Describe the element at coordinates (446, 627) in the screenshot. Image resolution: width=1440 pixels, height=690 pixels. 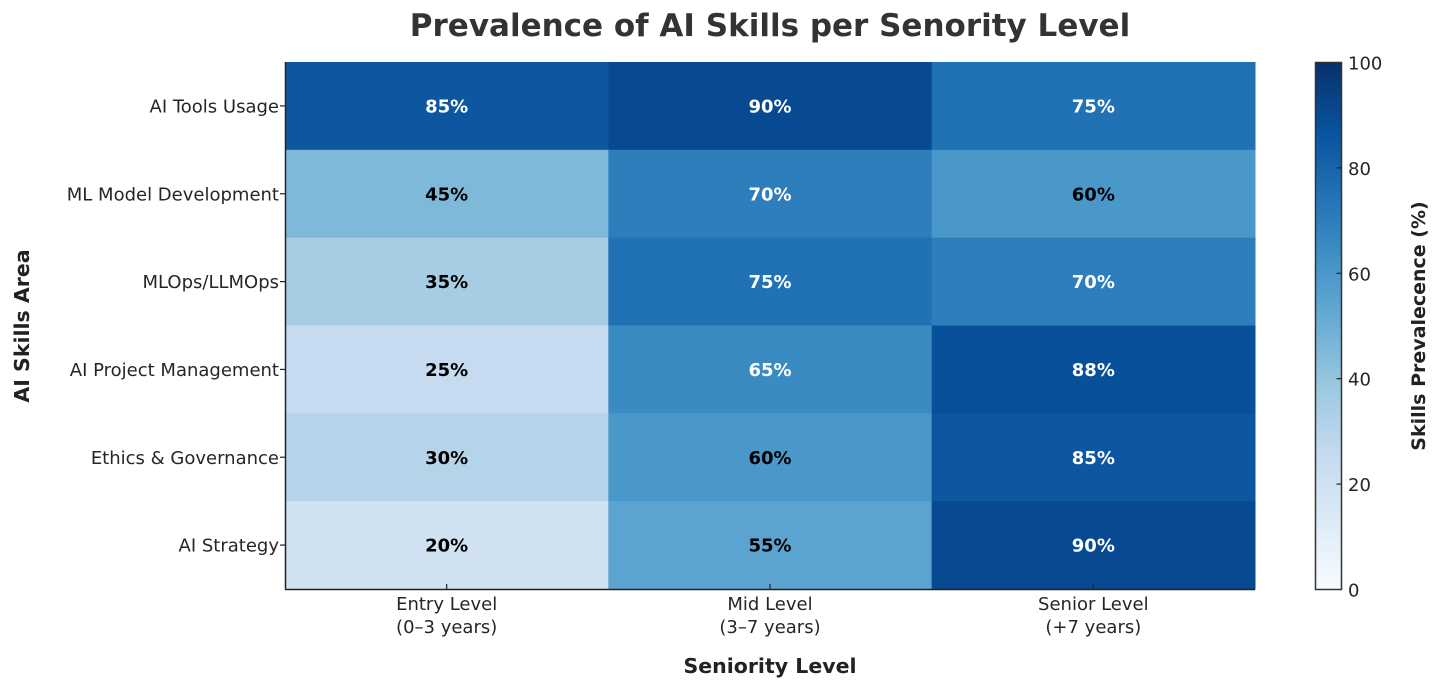
I see `x-tick-sublabel: (0–3 years)` at that location.